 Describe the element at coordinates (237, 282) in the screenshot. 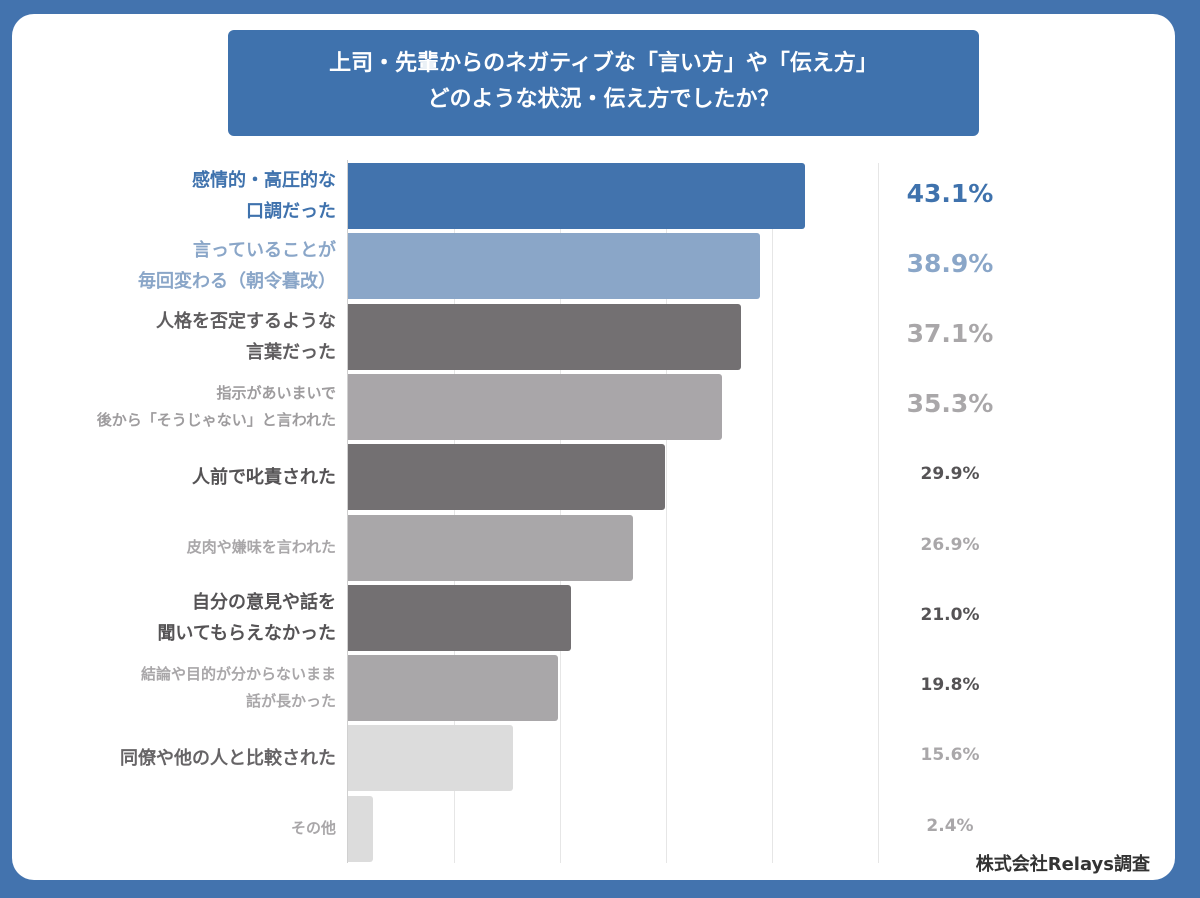

I see `category-label-line: 毎回変わる（朝令暮改）` at that location.